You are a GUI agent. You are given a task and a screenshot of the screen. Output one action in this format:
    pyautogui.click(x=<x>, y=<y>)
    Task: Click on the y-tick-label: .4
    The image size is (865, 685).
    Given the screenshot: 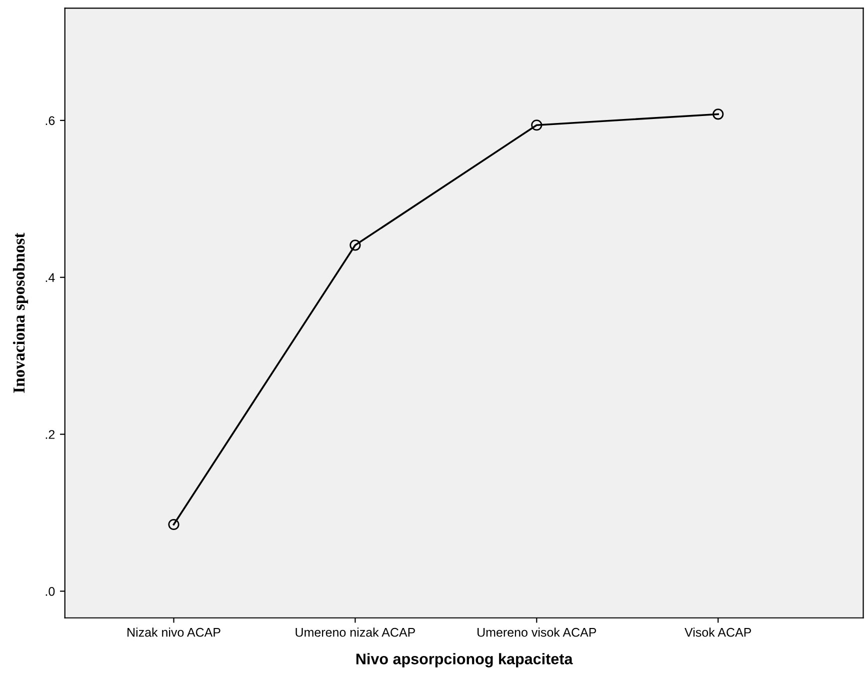 What is the action you would take?
    pyautogui.click(x=50, y=277)
    